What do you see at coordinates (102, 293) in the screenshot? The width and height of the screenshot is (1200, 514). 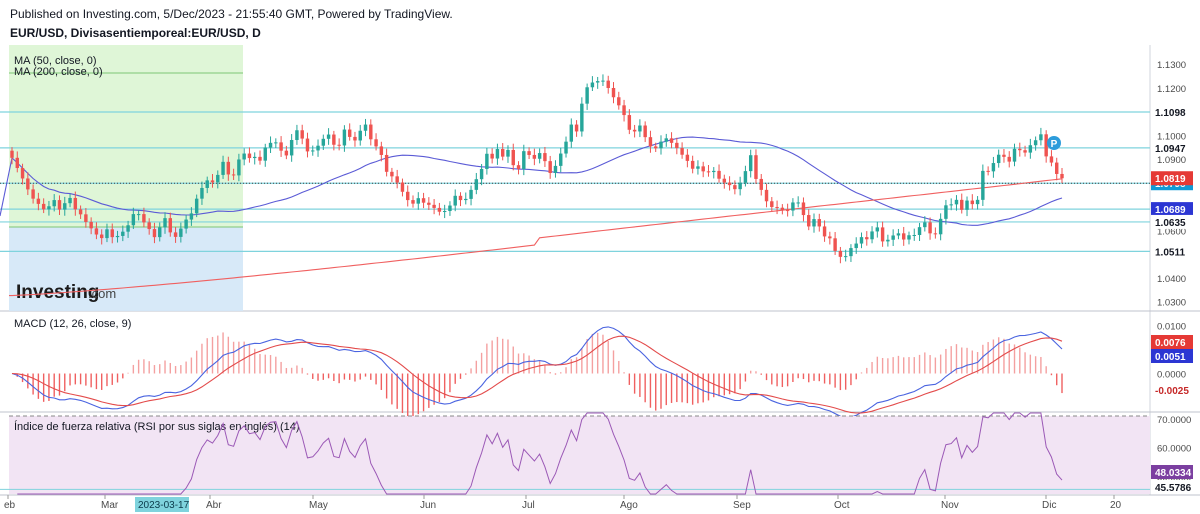 I see `logo-suffix: .com` at bounding box center [102, 293].